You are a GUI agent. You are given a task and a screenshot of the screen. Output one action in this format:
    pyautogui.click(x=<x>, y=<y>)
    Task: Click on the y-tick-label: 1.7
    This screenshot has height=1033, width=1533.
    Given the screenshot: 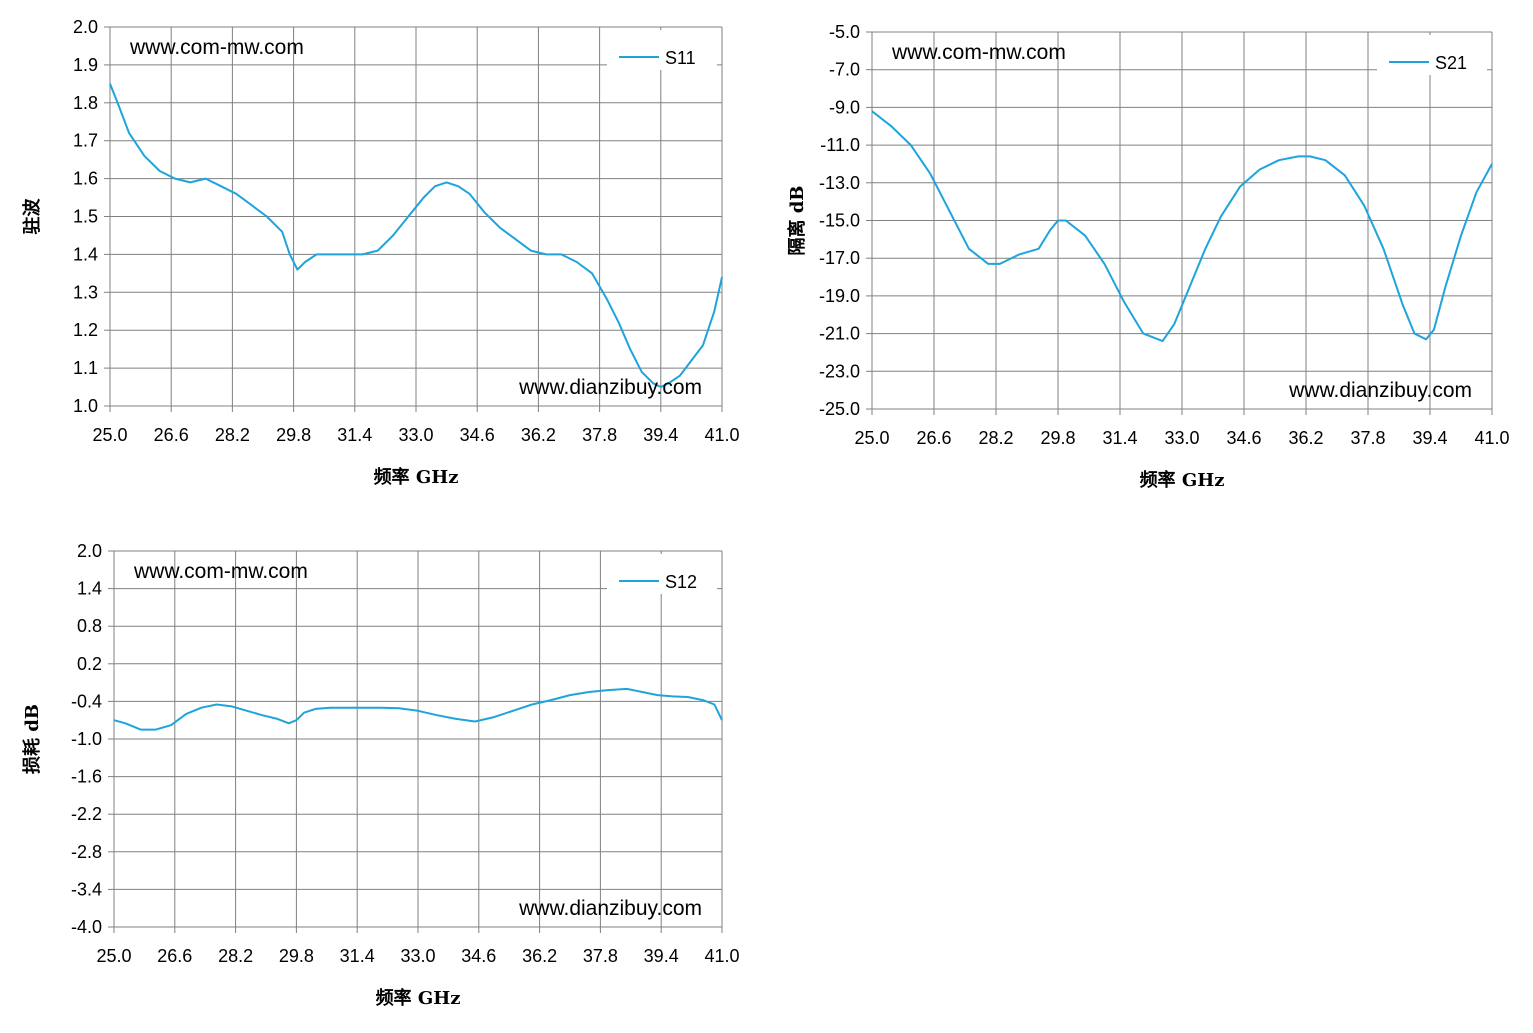 What is the action you would take?
    pyautogui.click(x=85, y=141)
    